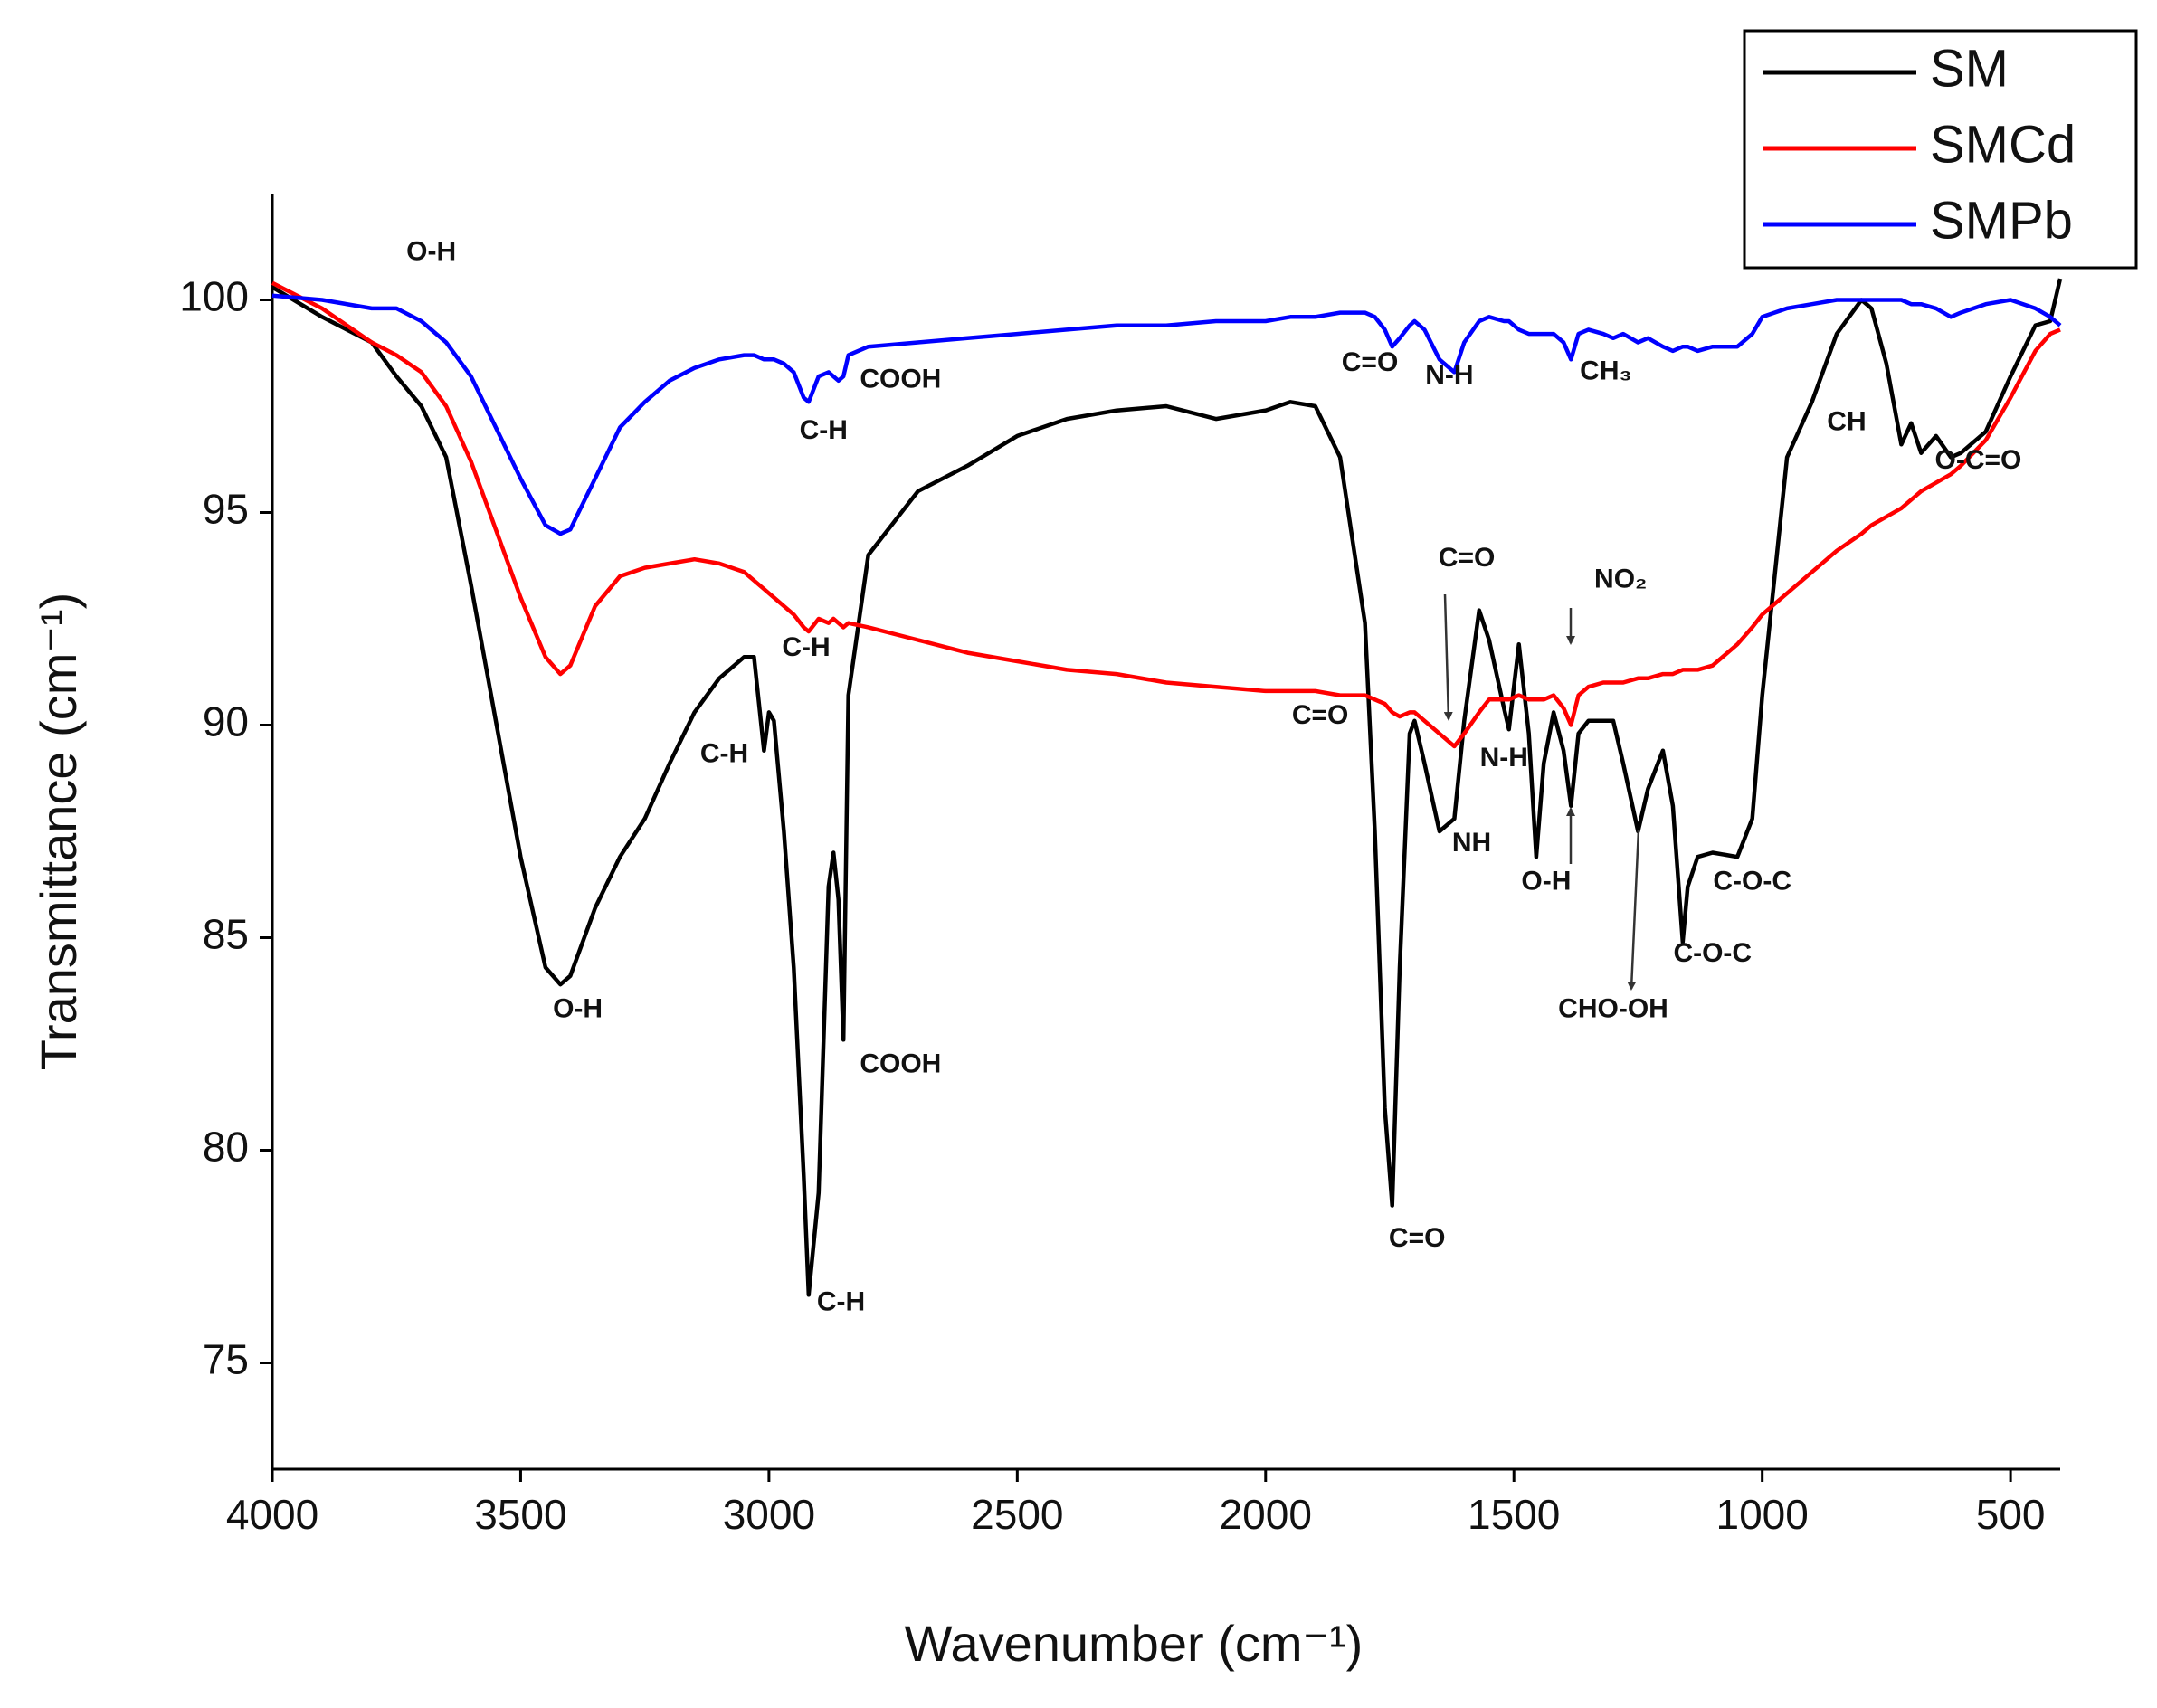 This screenshot has width=2157, height=1708. Describe the element at coordinates (1613, 1008) in the screenshot. I see `annotation: CHO-OH` at that location.